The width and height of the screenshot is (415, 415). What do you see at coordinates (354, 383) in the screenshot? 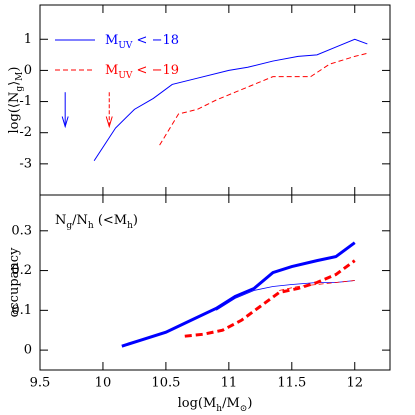
I see `x-tick-label: 12` at bounding box center [354, 383].